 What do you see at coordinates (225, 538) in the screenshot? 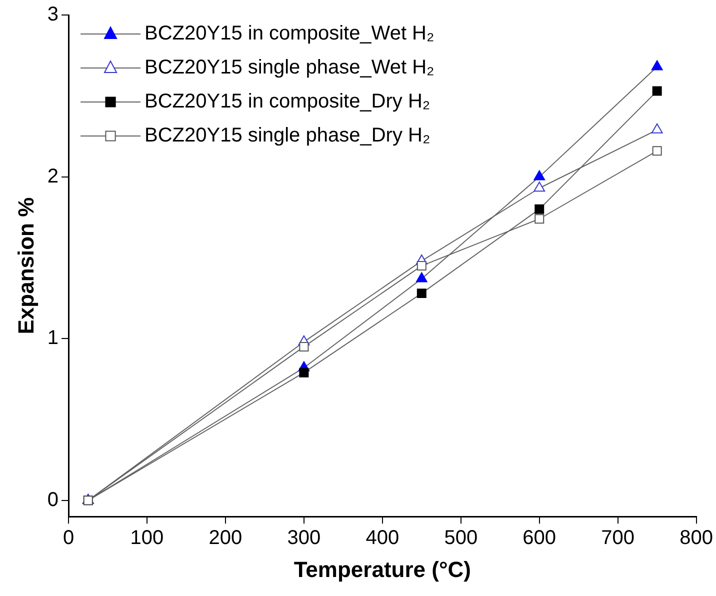
I see `x-tick-label: 200` at bounding box center [225, 538].